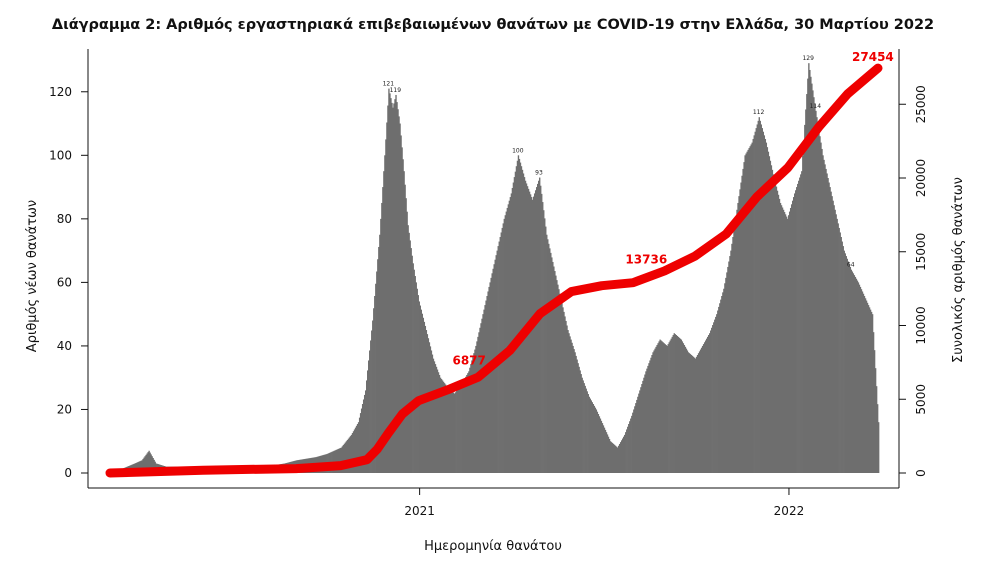 This screenshot has height=563, width=998. I want to click on x-tick-label: 2021, so click(419, 511).